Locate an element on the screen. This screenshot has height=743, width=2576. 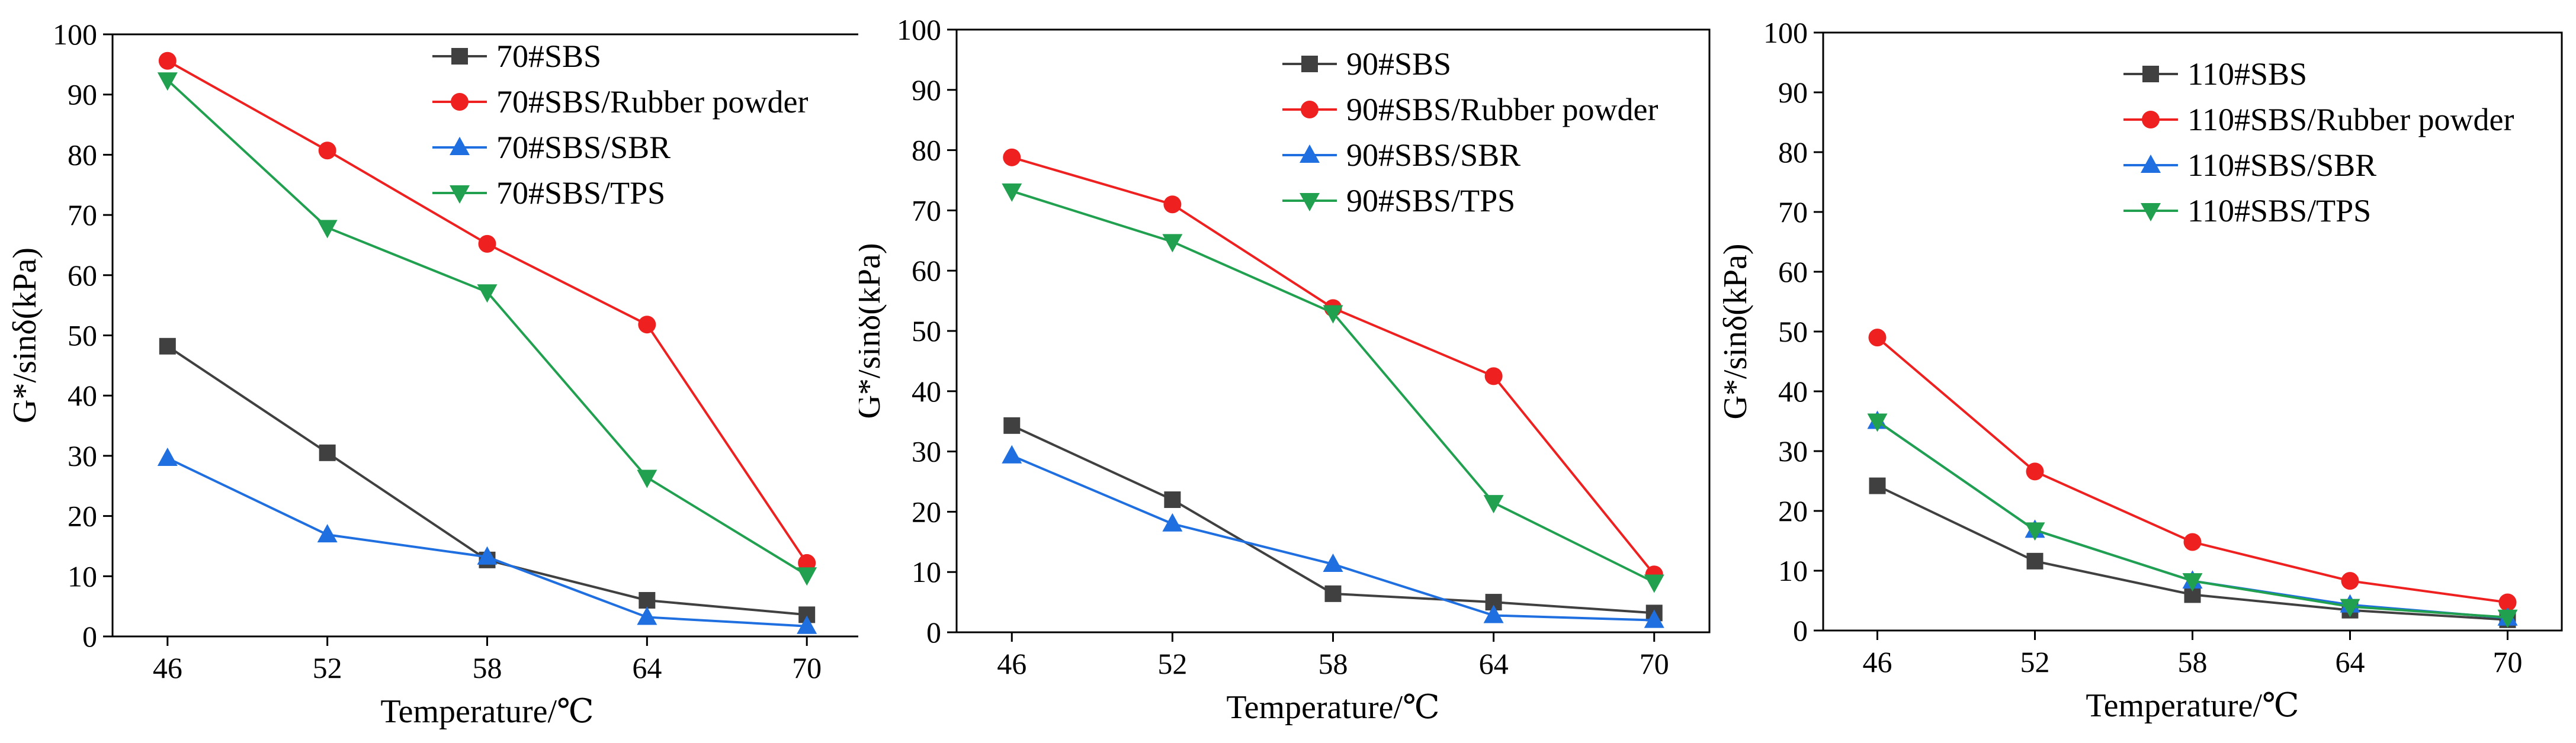
legend-label-sbr: 110#SBS/SBR is located at coordinates (2281, 165).